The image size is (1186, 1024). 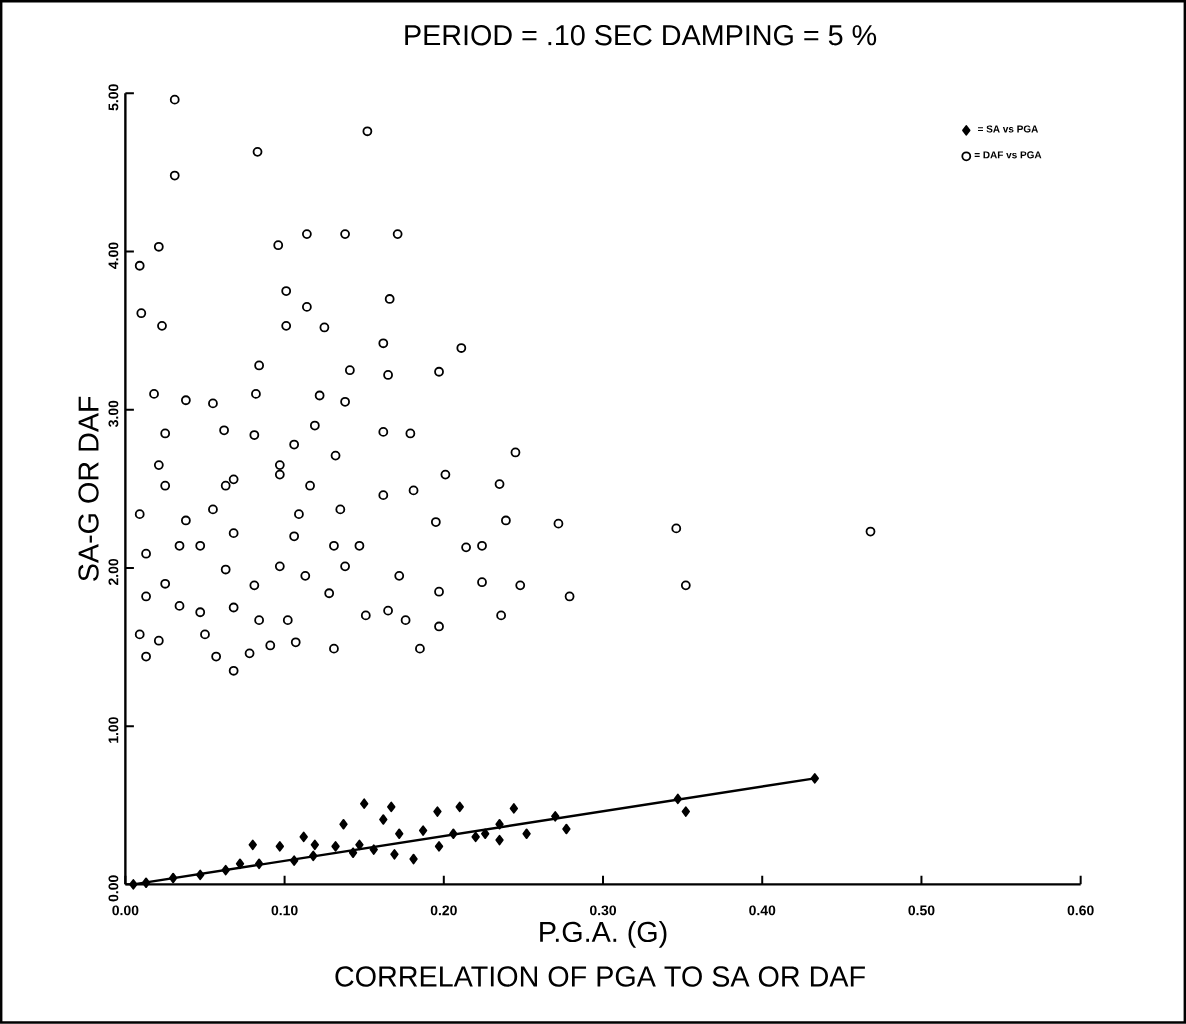 I want to click on chart-title: PERIOD = .10 SEC DAMPING = 5 %, so click(x=641, y=35).